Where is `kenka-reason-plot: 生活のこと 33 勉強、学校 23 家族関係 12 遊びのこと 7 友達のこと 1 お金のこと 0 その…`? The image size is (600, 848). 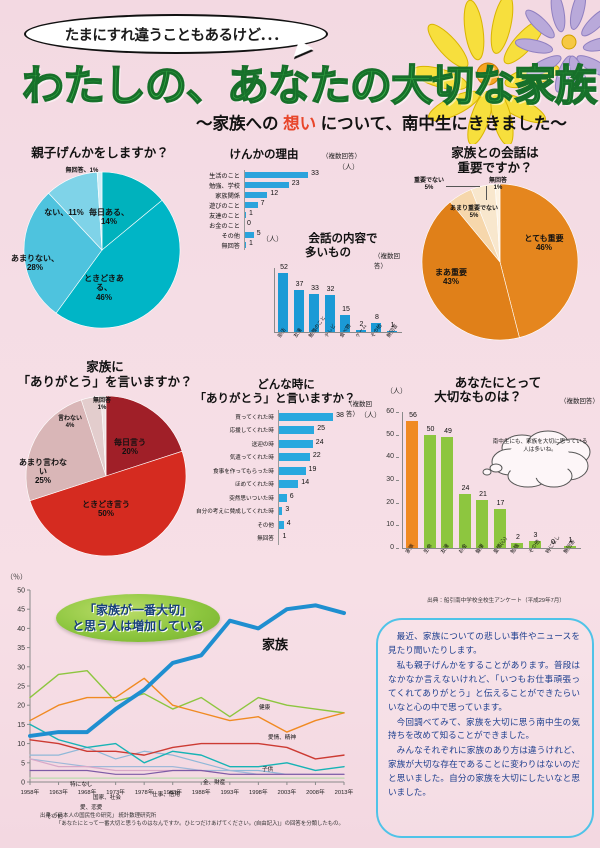 kenka-reason-plot: 生活のこと 33 勉強、学校 23 家族関係 12 遊びのこと 7 友達のこと 1 お金のこと 0 その… is located at coordinates (291, 211).